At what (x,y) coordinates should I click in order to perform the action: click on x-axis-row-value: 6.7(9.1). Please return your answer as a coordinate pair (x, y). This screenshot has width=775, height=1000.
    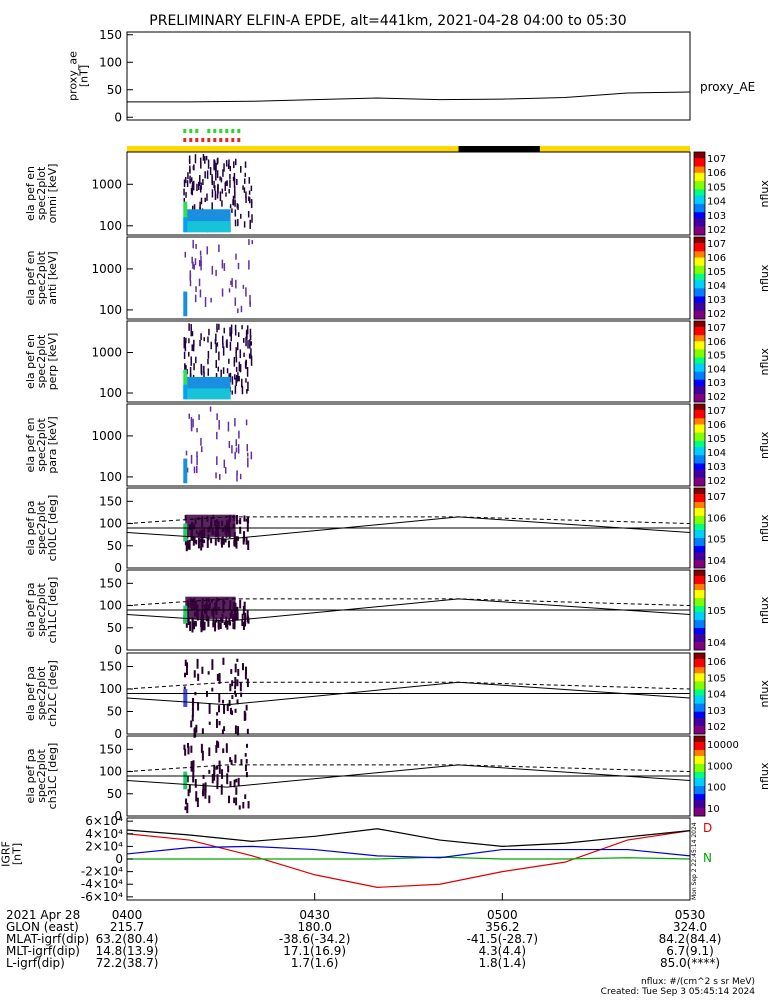
    Looking at the image, I should click on (690, 951).